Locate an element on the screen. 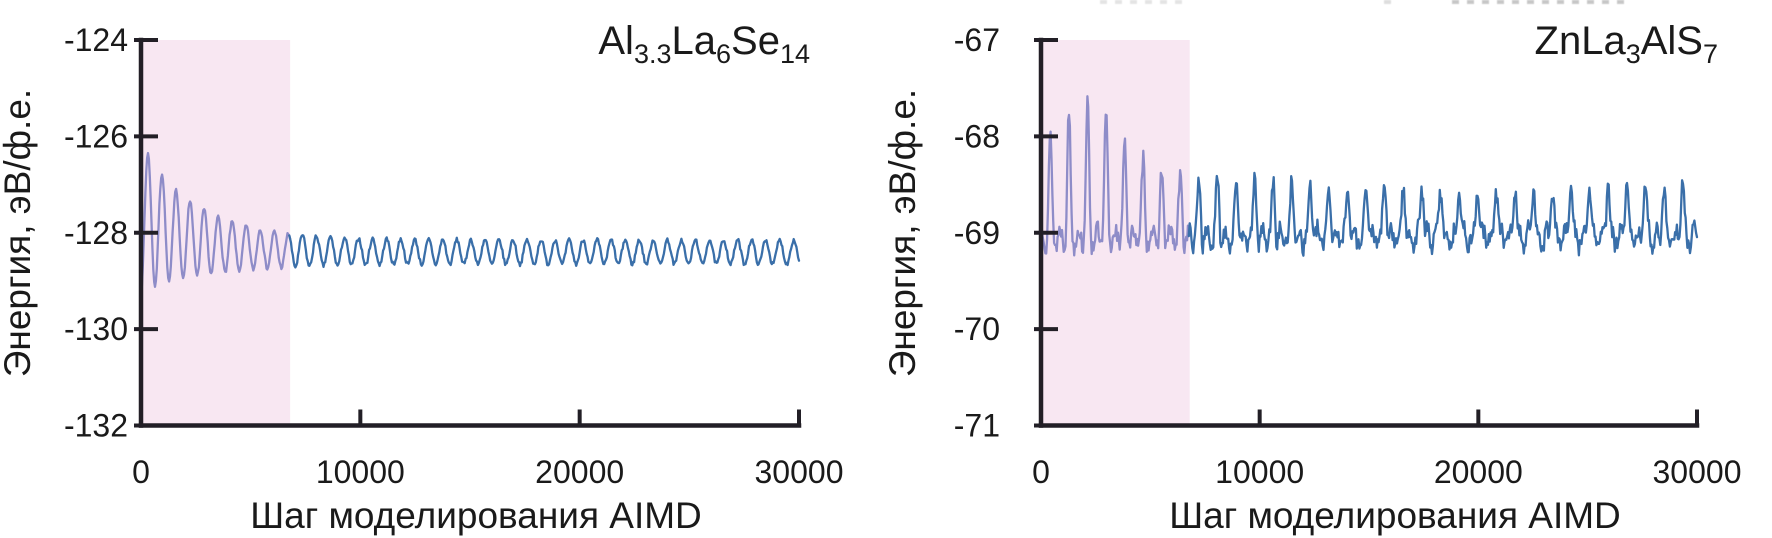 This screenshot has width=1772, height=538. chart-title: ZnLa3AlS7 is located at coordinates (1626, 44).